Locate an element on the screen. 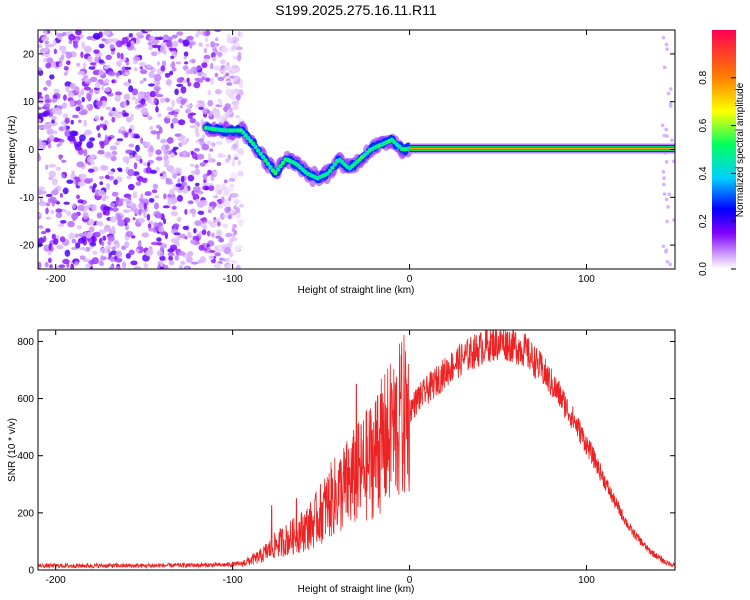 This screenshot has height=600, width=750. y-tick-label: 10 is located at coordinates (29, 102).